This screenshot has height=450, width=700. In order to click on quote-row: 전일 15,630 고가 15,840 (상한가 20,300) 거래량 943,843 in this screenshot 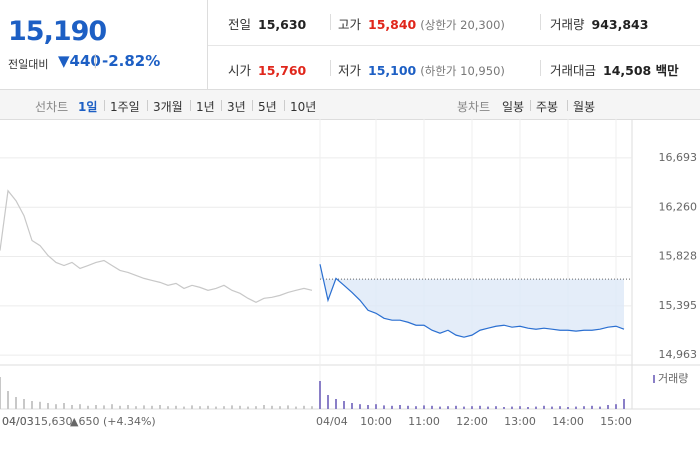, I will do `click(454, 22)`.